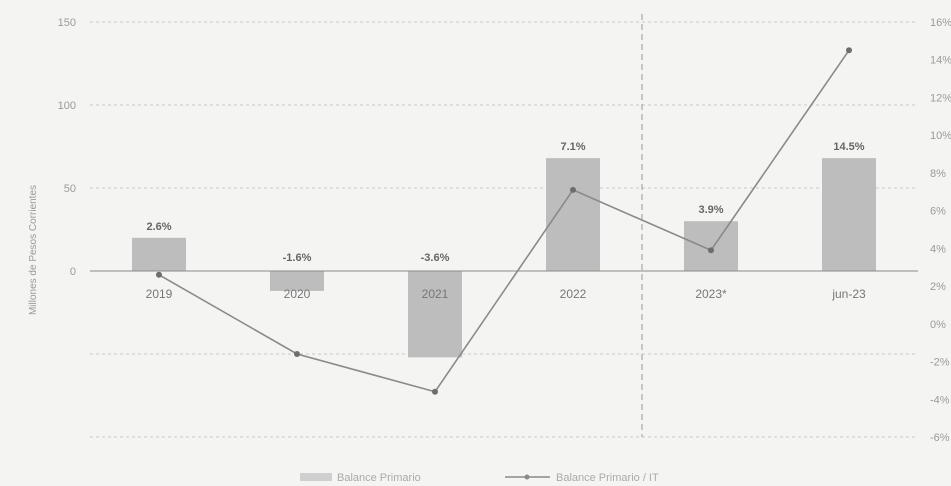  I want to click on category-label: 2021, so click(435, 294).